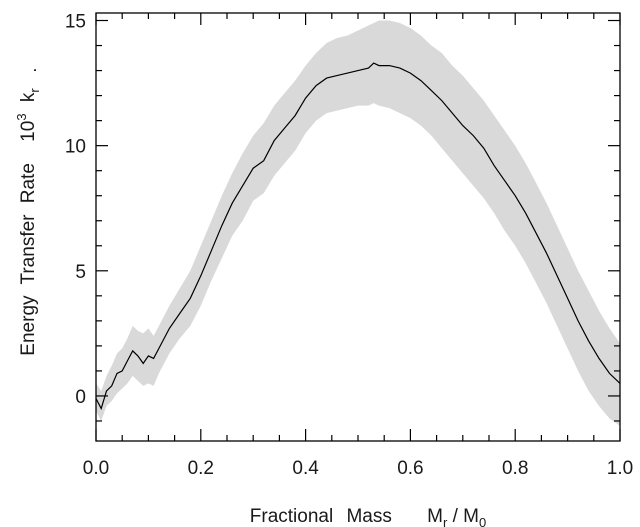 This screenshot has width=640, height=527. Describe the element at coordinates (80, 397) in the screenshot. I see `y-tick-label: 0` at that location.